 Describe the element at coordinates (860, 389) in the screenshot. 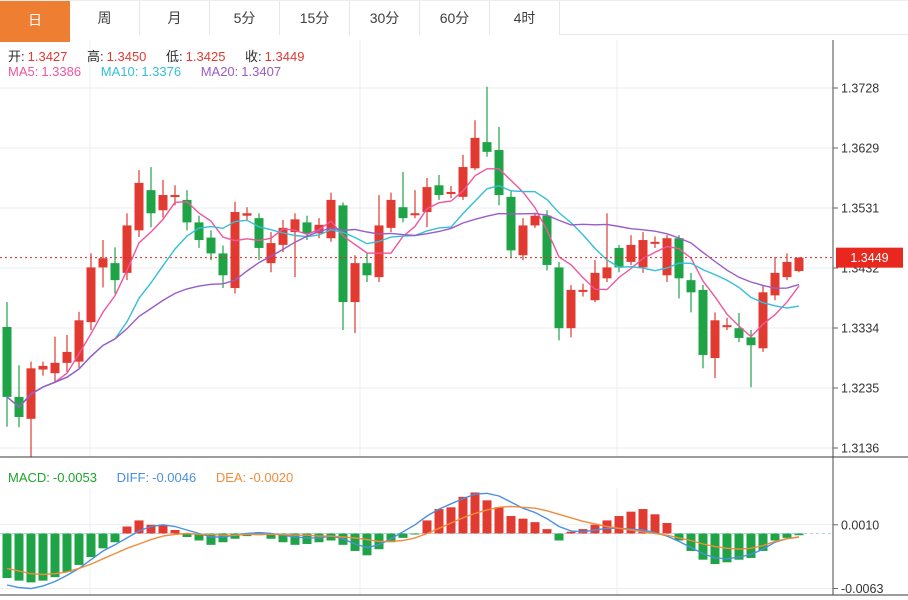

I see `price-tick-label: 1.3235` at that location.